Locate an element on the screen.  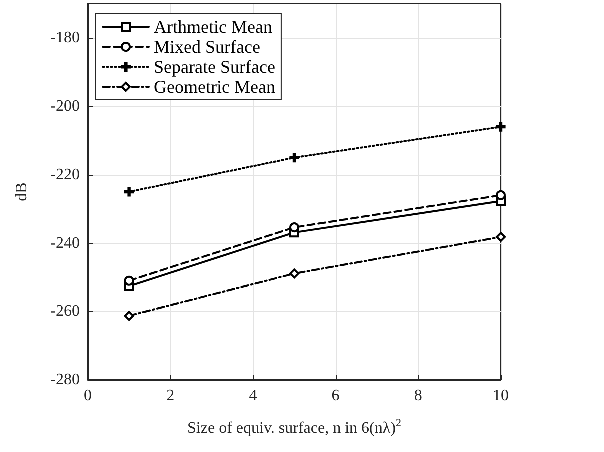
x-tick-label: 4 is located at coordinates (253, 396).